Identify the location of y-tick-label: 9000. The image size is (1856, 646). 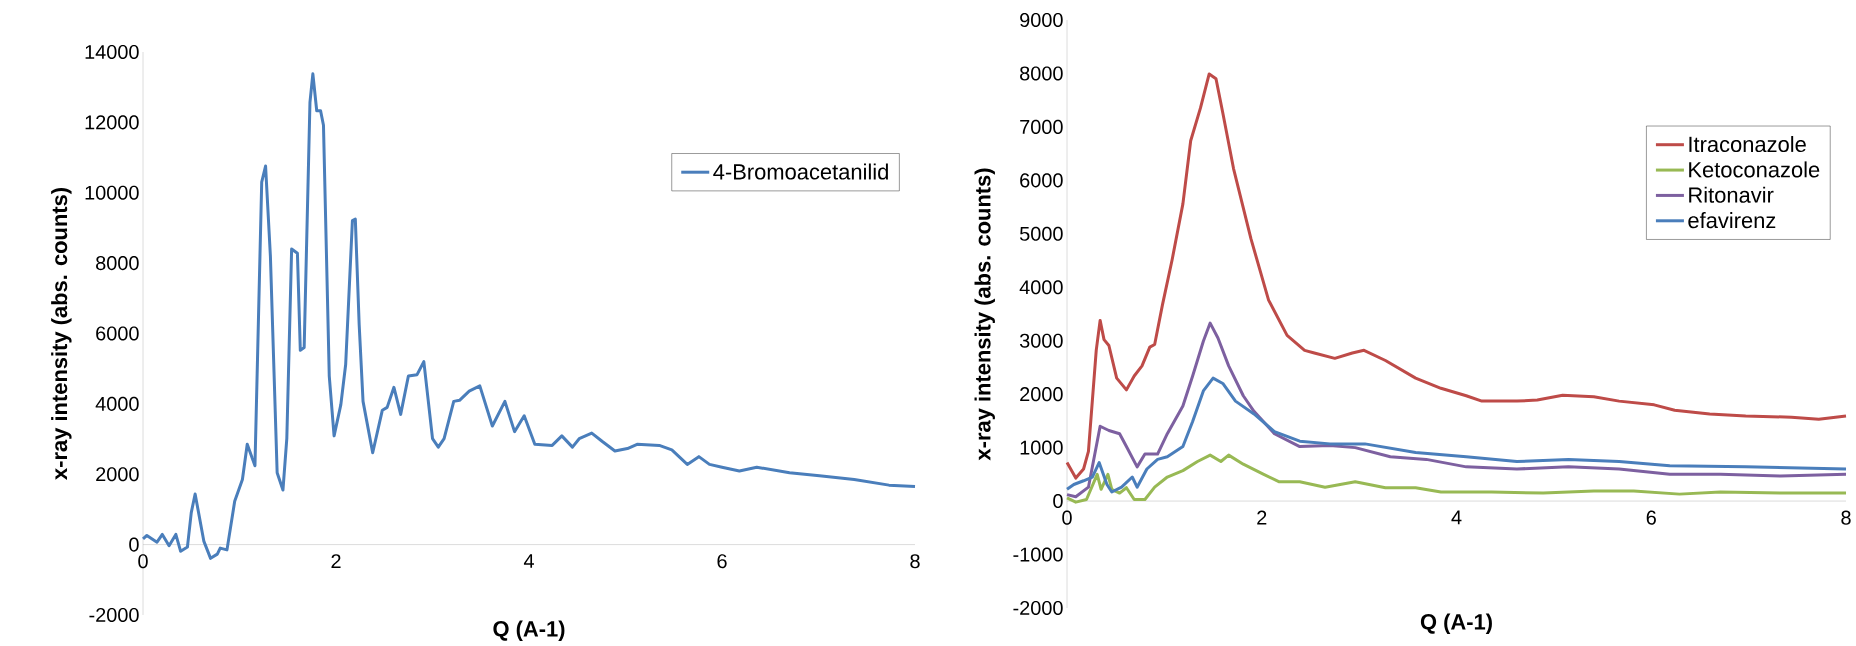
(1041, 20).